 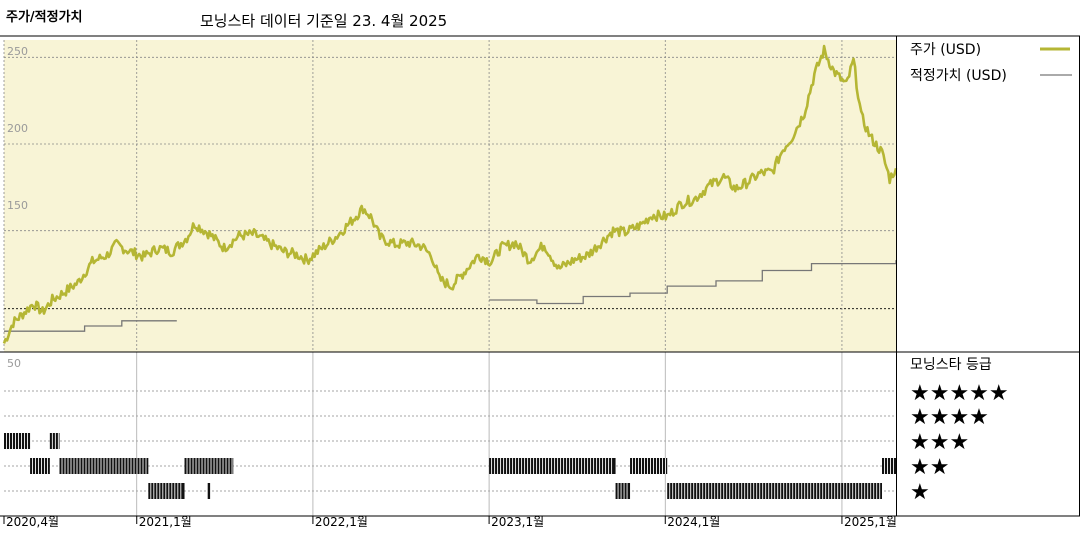 What do you see at coordinates (920, 492) in the screenshot?
I see `one-star-label: ★` at bounding box center [920, 492].